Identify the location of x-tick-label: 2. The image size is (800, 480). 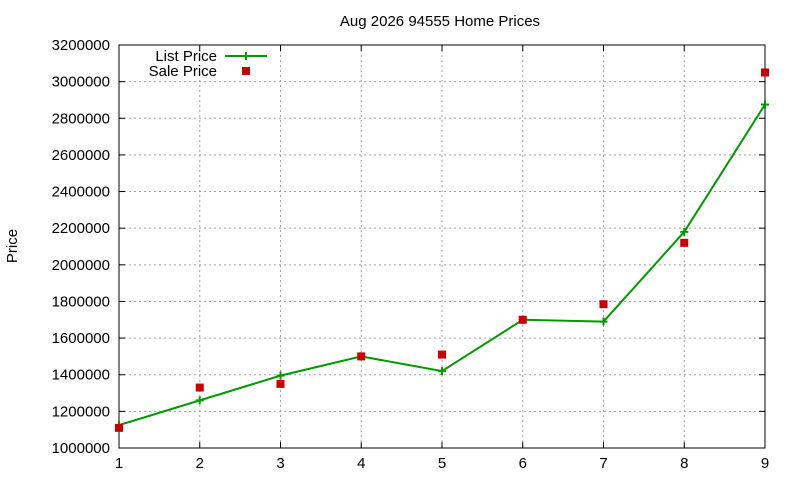
(200, 463).